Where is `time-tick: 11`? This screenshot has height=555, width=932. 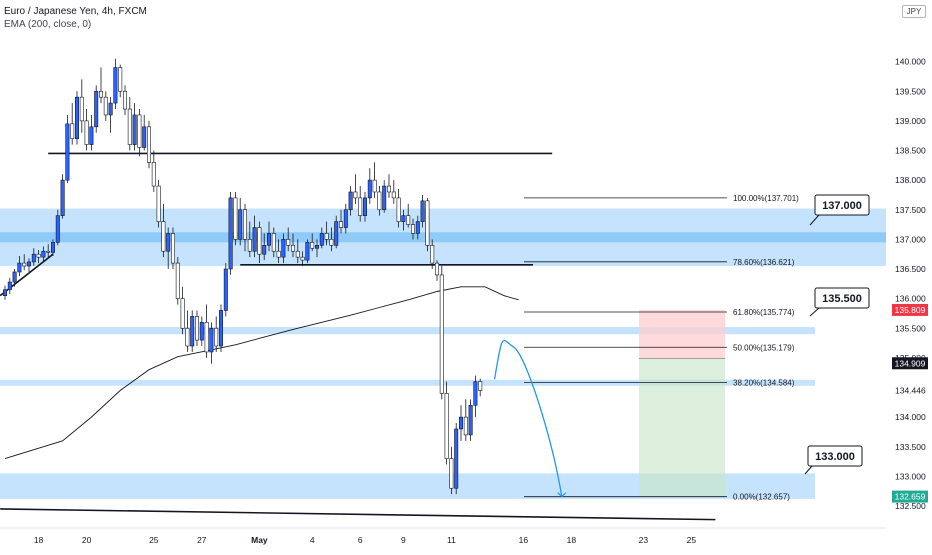
time-tick: 11 is located at coordinates (451, 540).